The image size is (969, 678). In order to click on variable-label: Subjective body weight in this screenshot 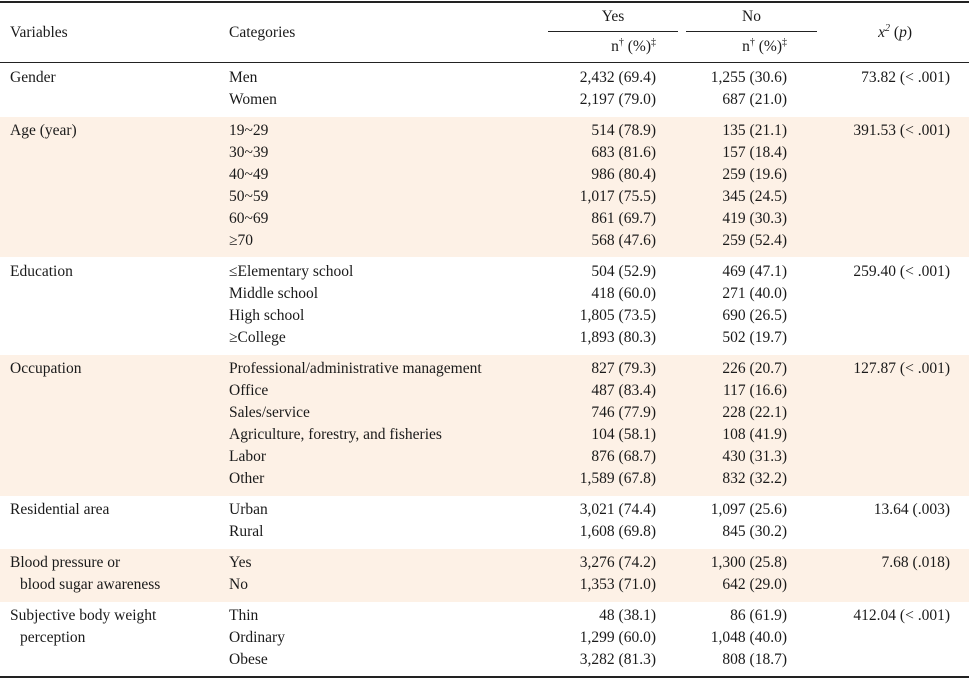, I will do `click(83, 615)`.